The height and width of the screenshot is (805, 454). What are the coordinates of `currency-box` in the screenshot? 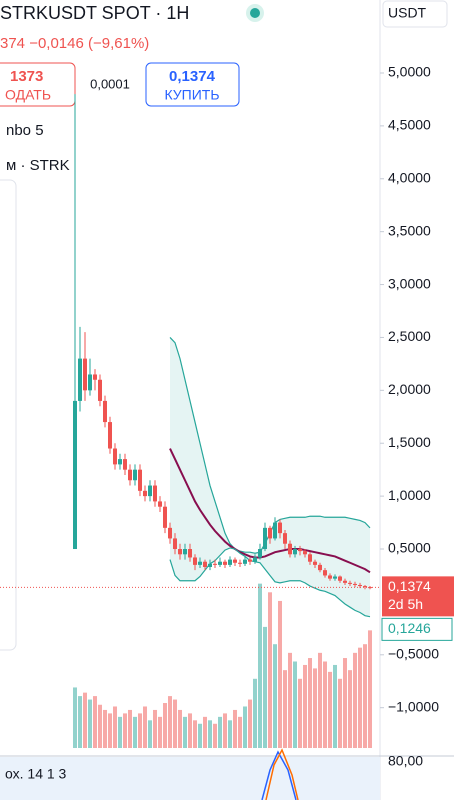 It's located at (415, 14).